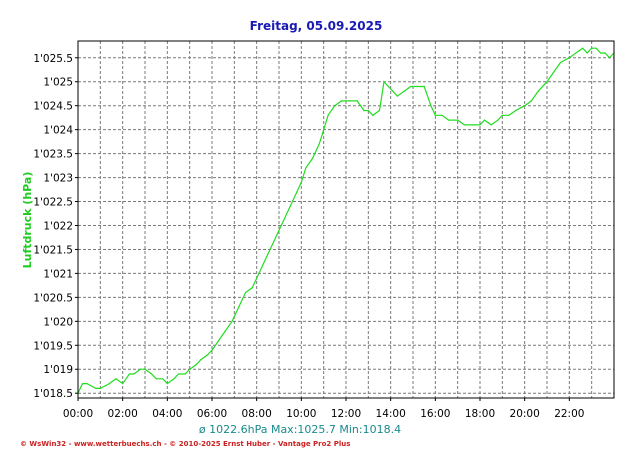 The height and width of the screenshot is (467, 632). I want to click on x-tick-label: 20:00, so click(525, 414).